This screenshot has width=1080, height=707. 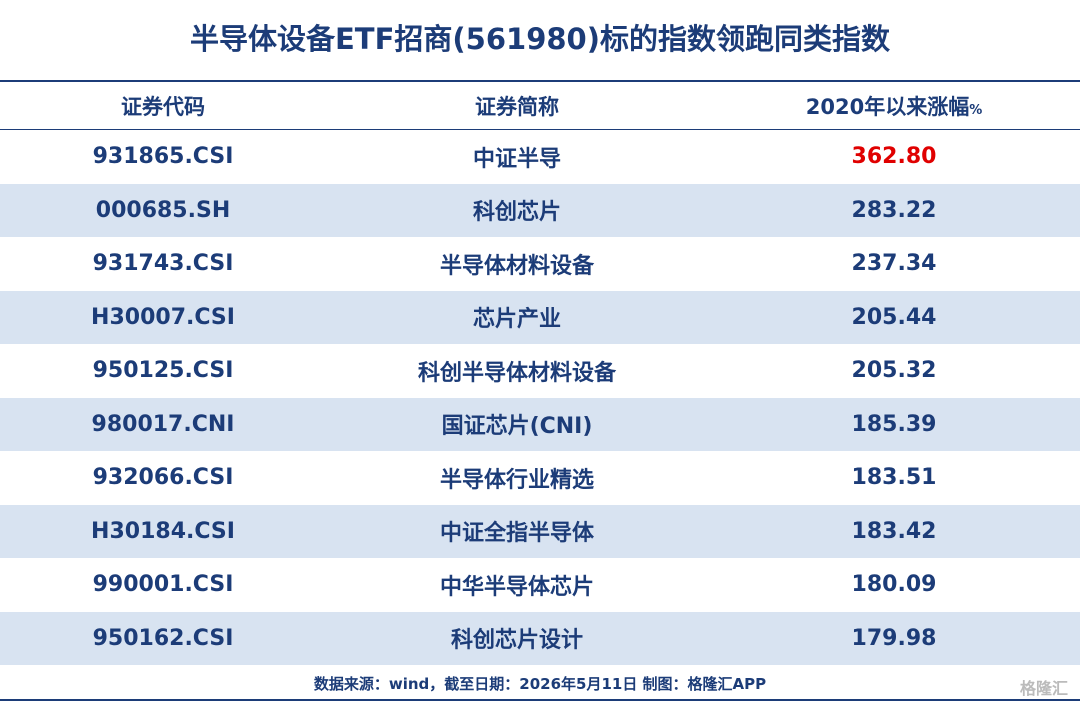 What do you see at coordinates (1043, 688) in the screenshot?
I see `watermark: 格隆汇` at bounding box center [1043, 688].